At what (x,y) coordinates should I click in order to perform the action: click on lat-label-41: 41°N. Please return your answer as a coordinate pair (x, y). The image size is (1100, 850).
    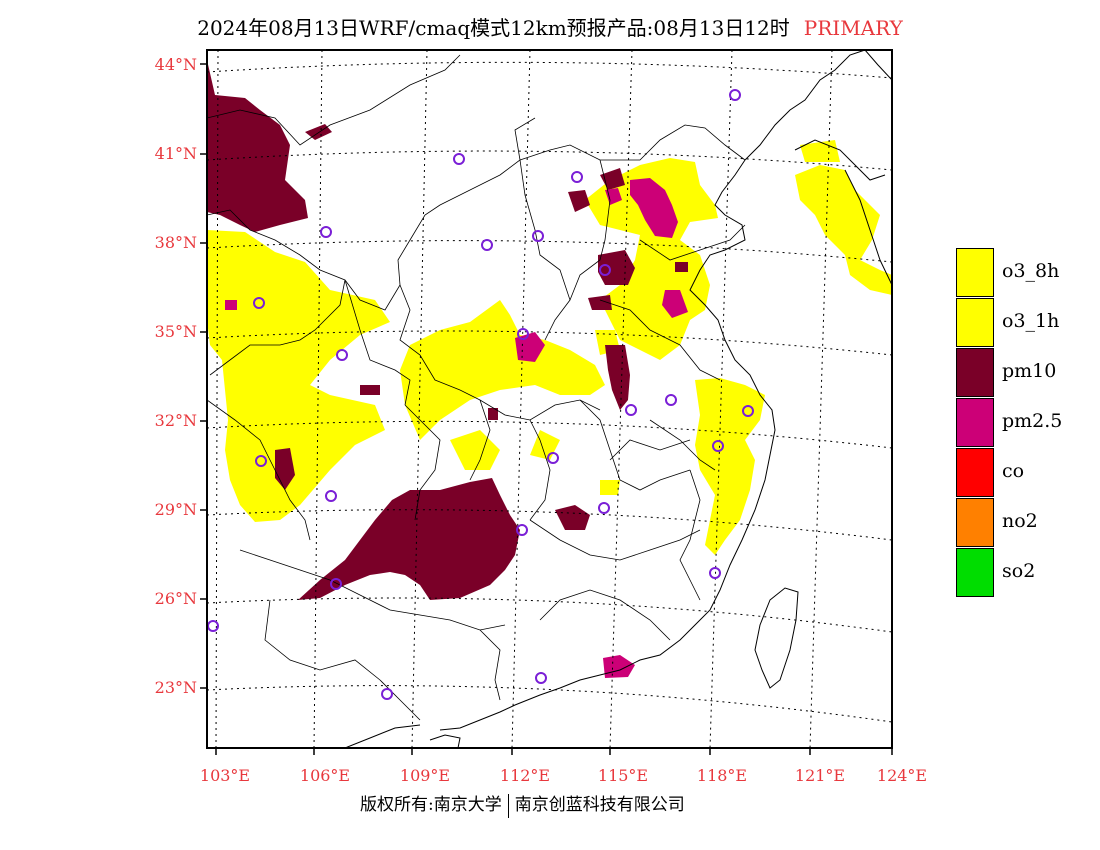
    Looking at the image, I should click on (175, 153).